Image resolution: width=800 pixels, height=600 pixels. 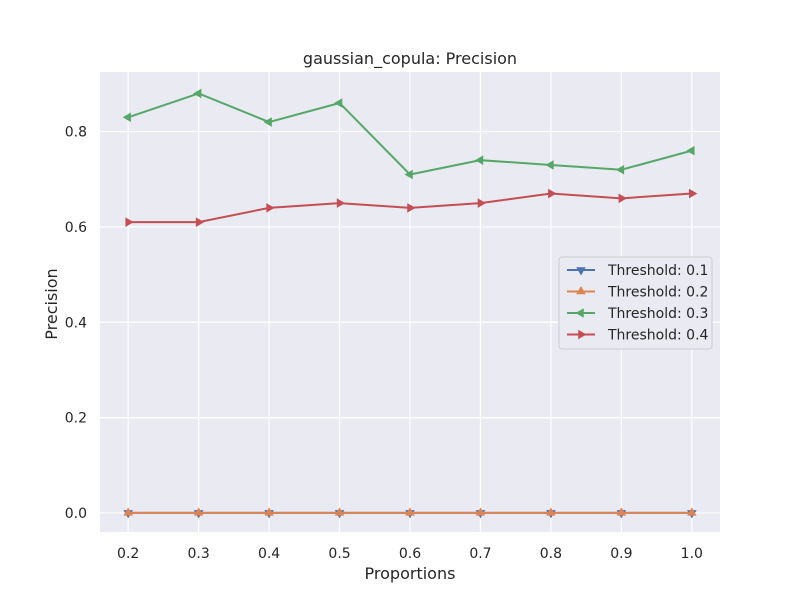 I want to click on legend-item: Threshold: 0.3, so click(x=637, y=314).